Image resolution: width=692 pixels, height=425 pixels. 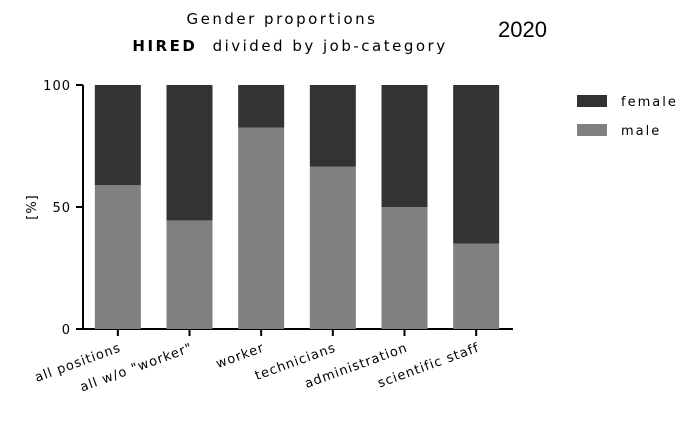 I want to click on legend-swatch-female, so click(x=592, y=101).